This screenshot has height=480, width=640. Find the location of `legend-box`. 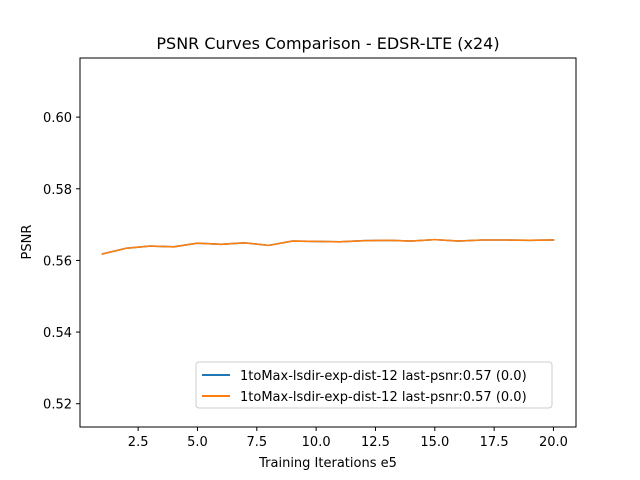

legend-box is located at coordinates (374, 385).